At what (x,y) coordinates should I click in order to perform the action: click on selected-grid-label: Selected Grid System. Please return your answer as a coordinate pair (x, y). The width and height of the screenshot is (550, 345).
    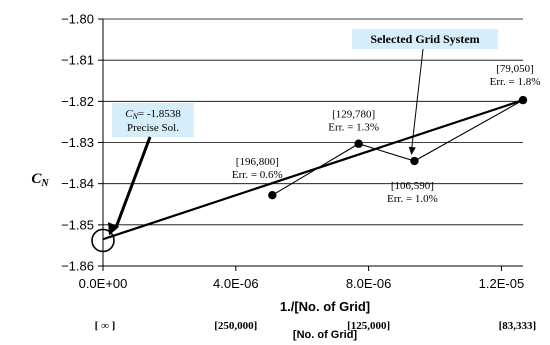
    Looking at the image, I should click on (424, 39).